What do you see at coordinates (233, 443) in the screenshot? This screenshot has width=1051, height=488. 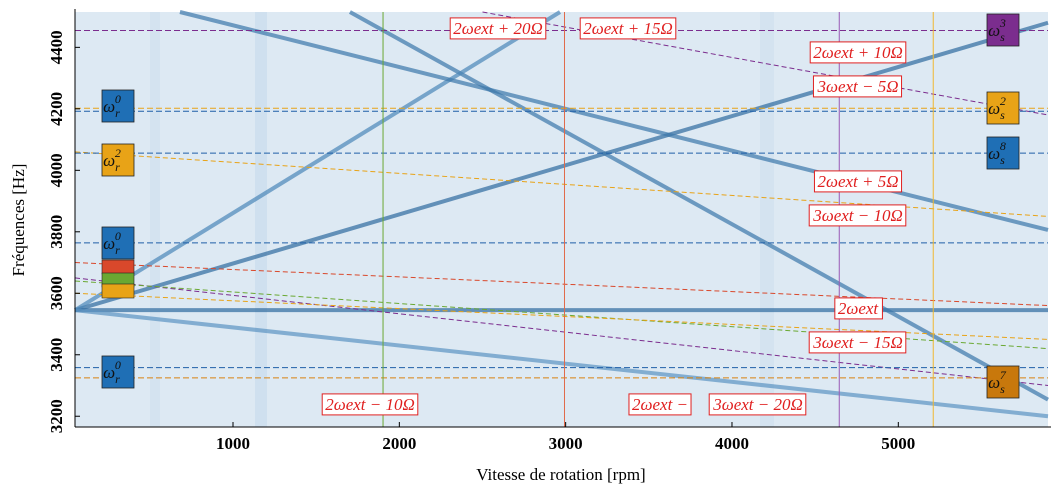 I see `x-tick-label: 1000` at bounding box center [233, 443].